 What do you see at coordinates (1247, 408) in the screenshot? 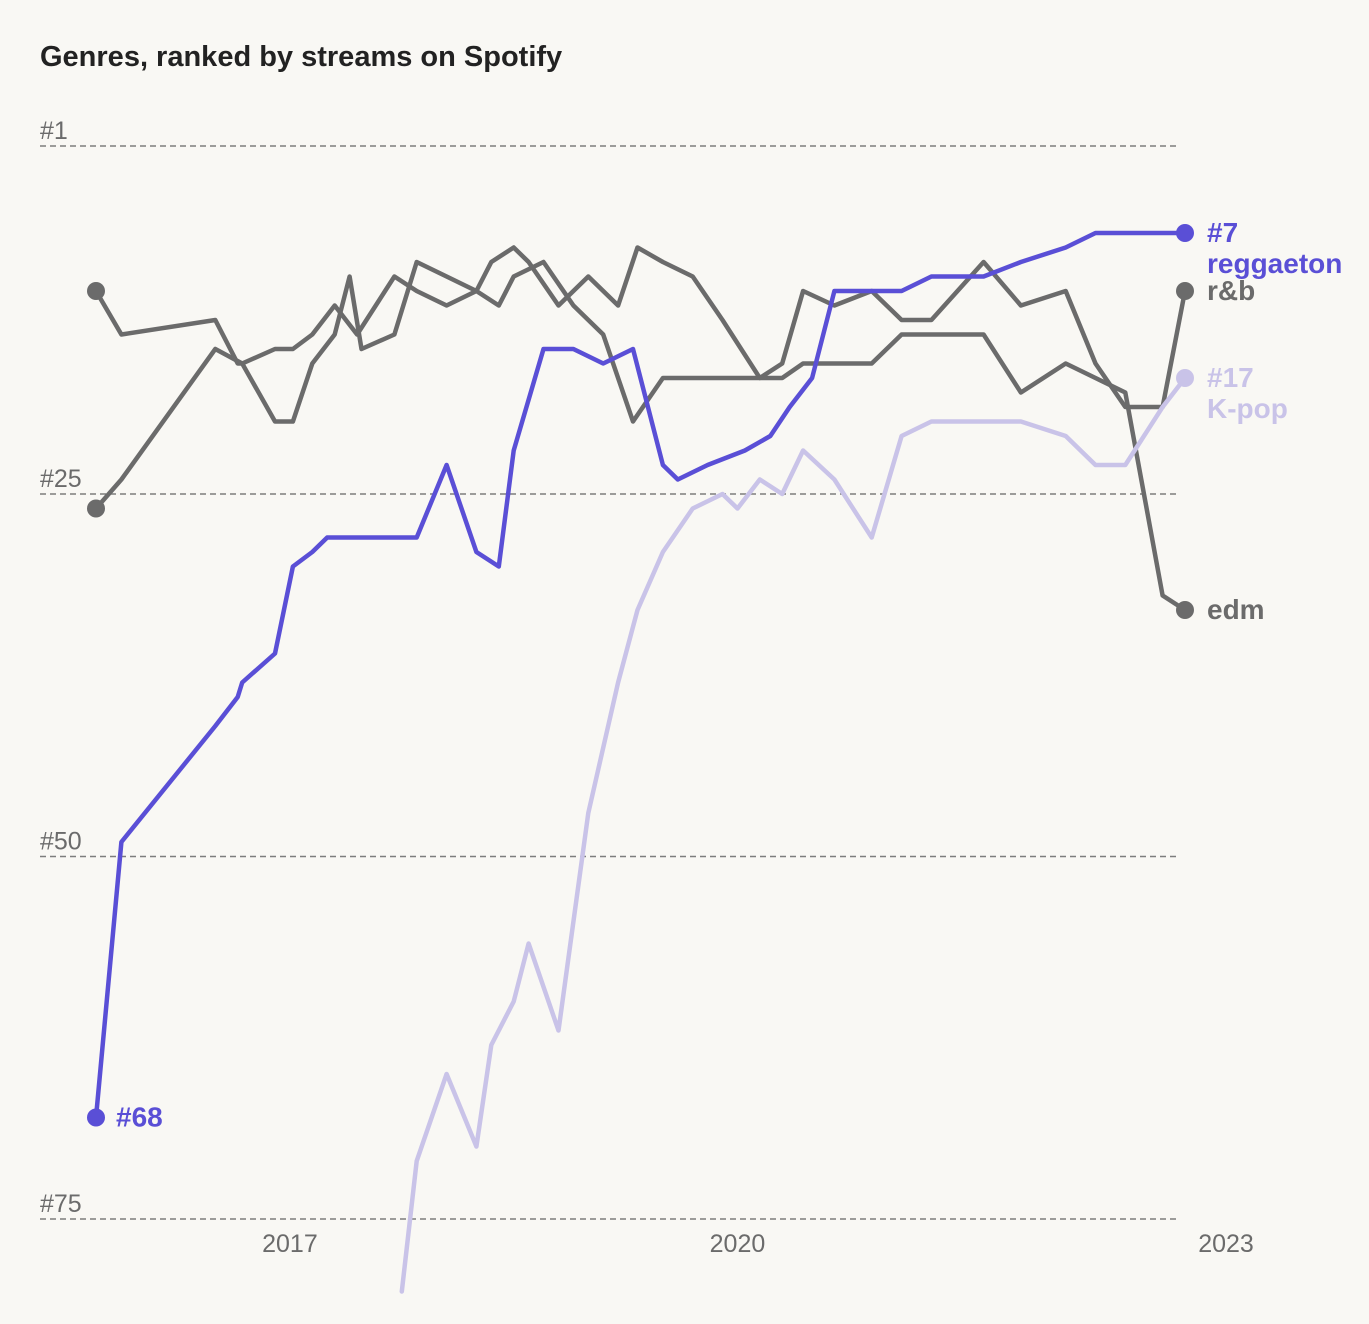
I see `end-name-label-k-pop: K-pop` at bounding box center [1247, 408].